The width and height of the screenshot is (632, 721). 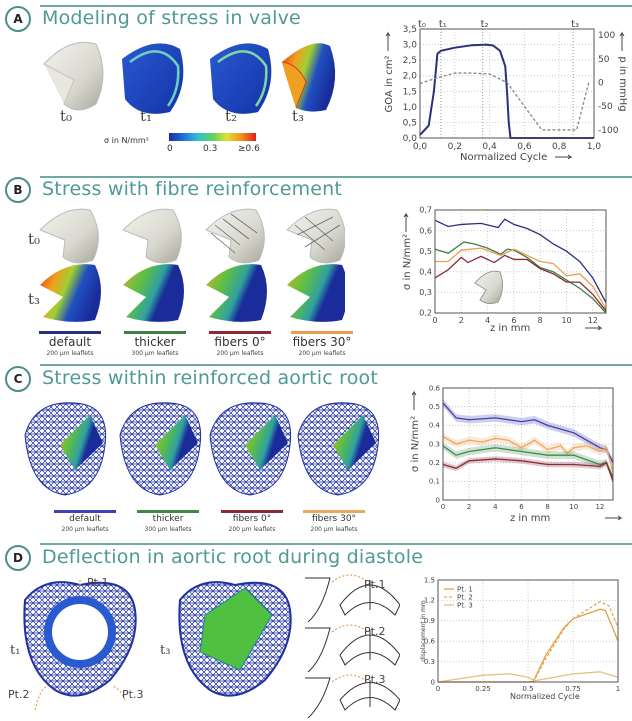 I want to click on x-tick-label: 0.5, so click(x=527, y=689).